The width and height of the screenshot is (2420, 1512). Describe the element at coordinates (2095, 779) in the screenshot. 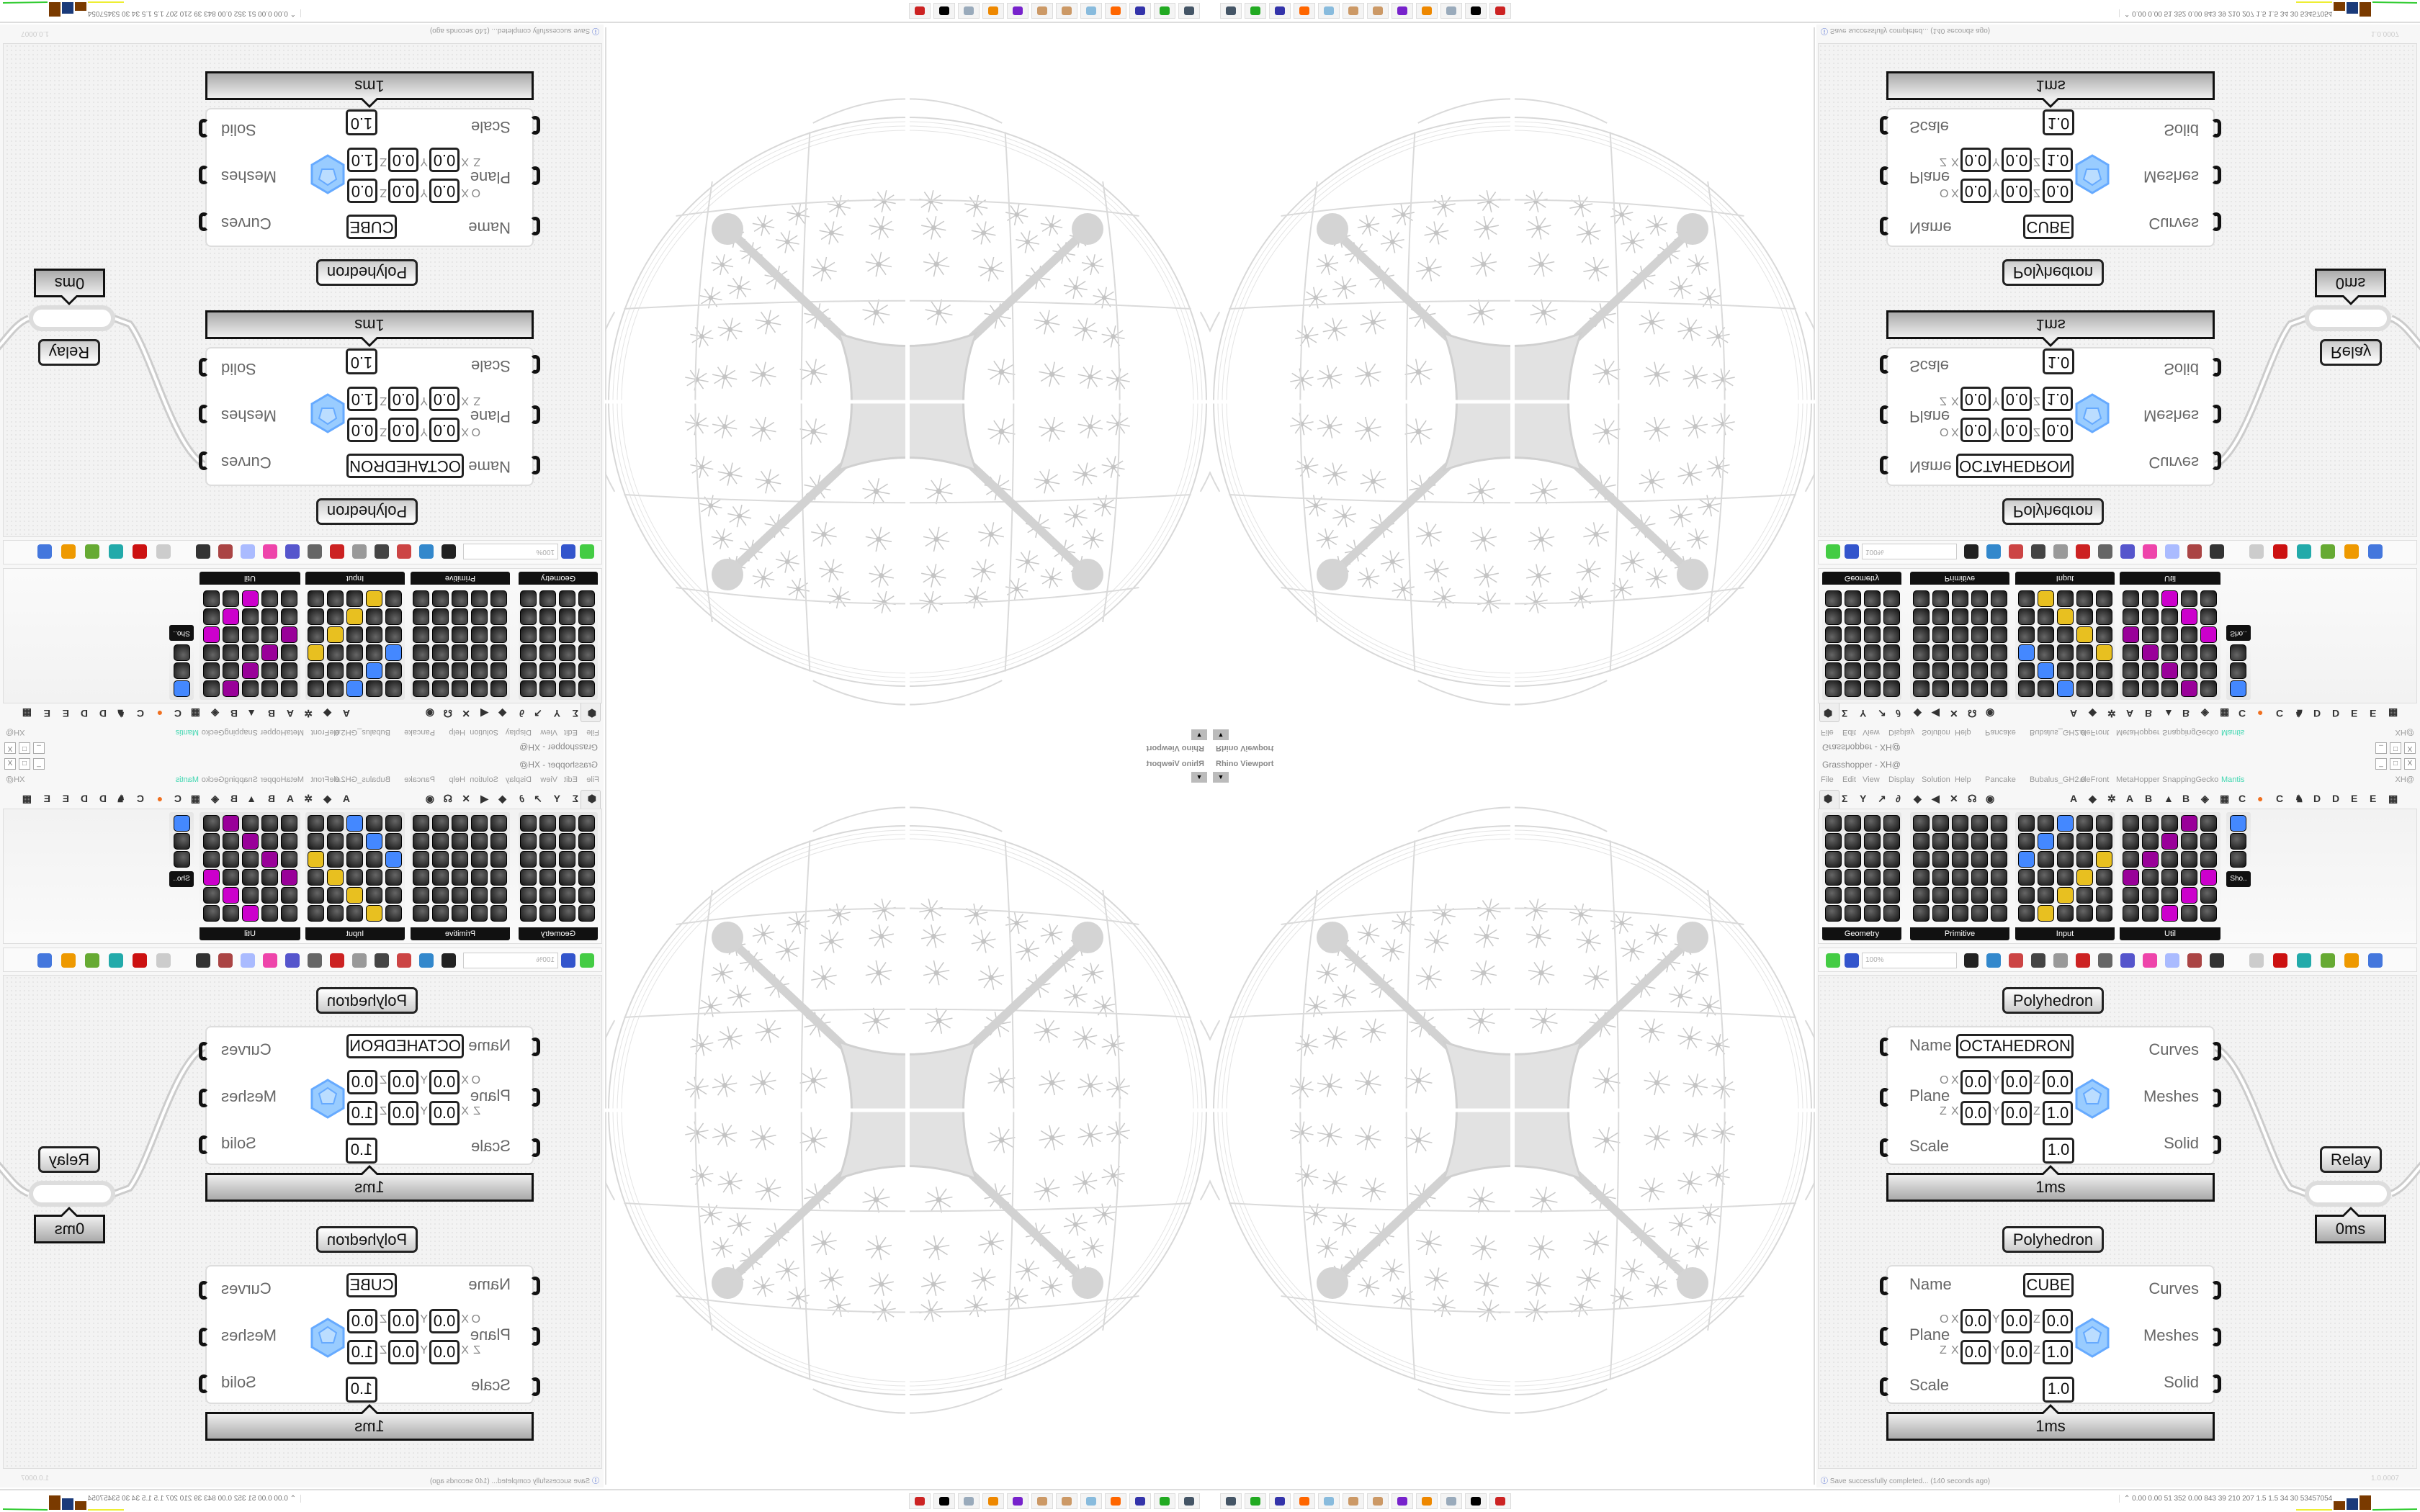

I see `menu-elefront: eleFront` at that location.